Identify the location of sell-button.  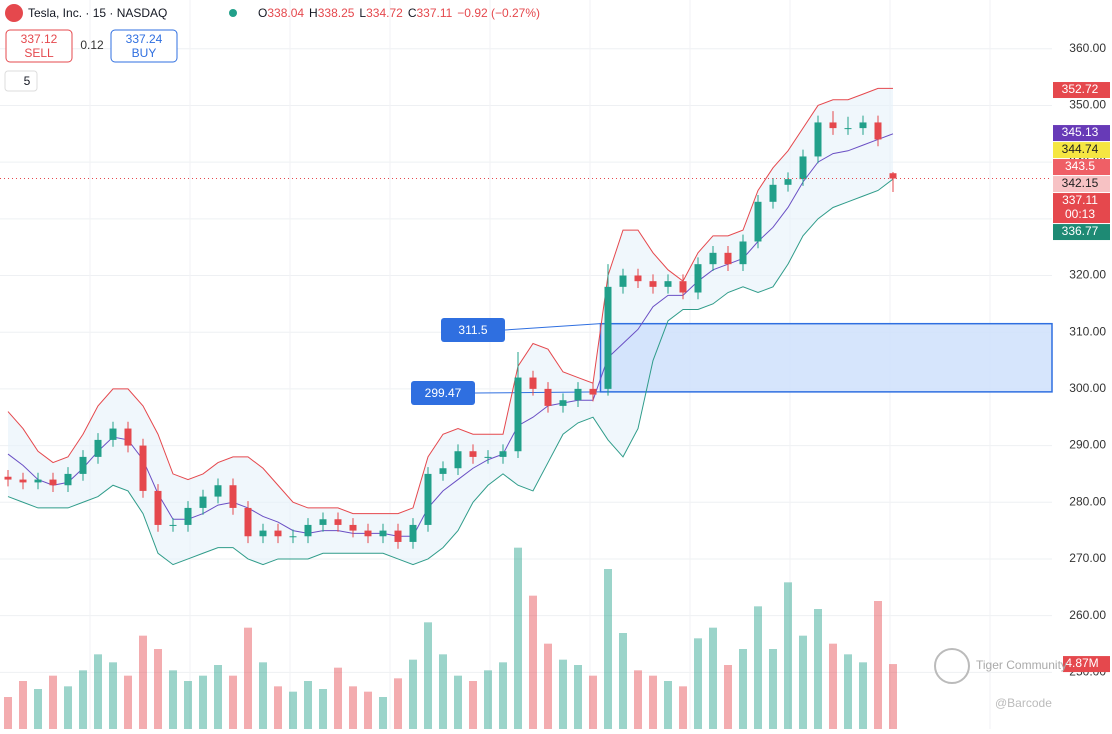
(39, 46).